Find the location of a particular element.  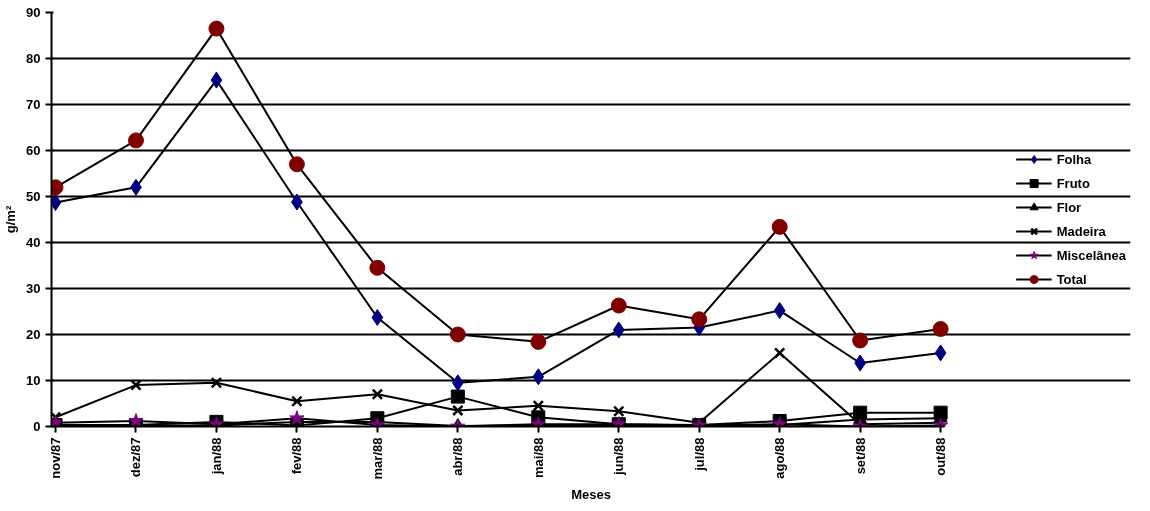

y-tick-label: 40 is located at coordinates (33, 242).